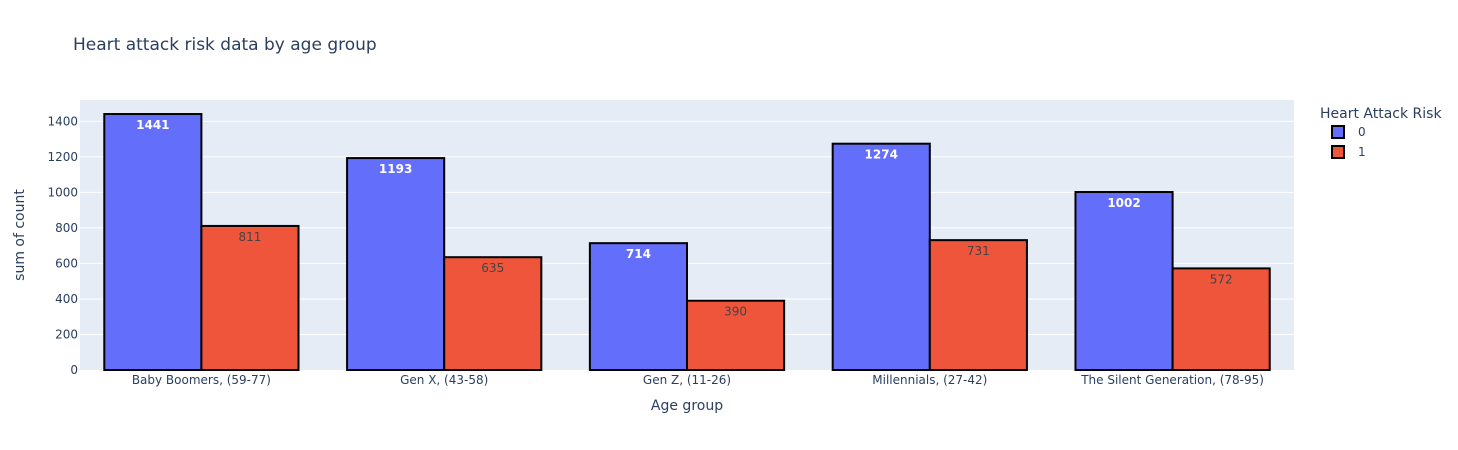 The width and height of the screenshot is (1458, 450). I want to click on legend-label: 1, so click(1362, 152).